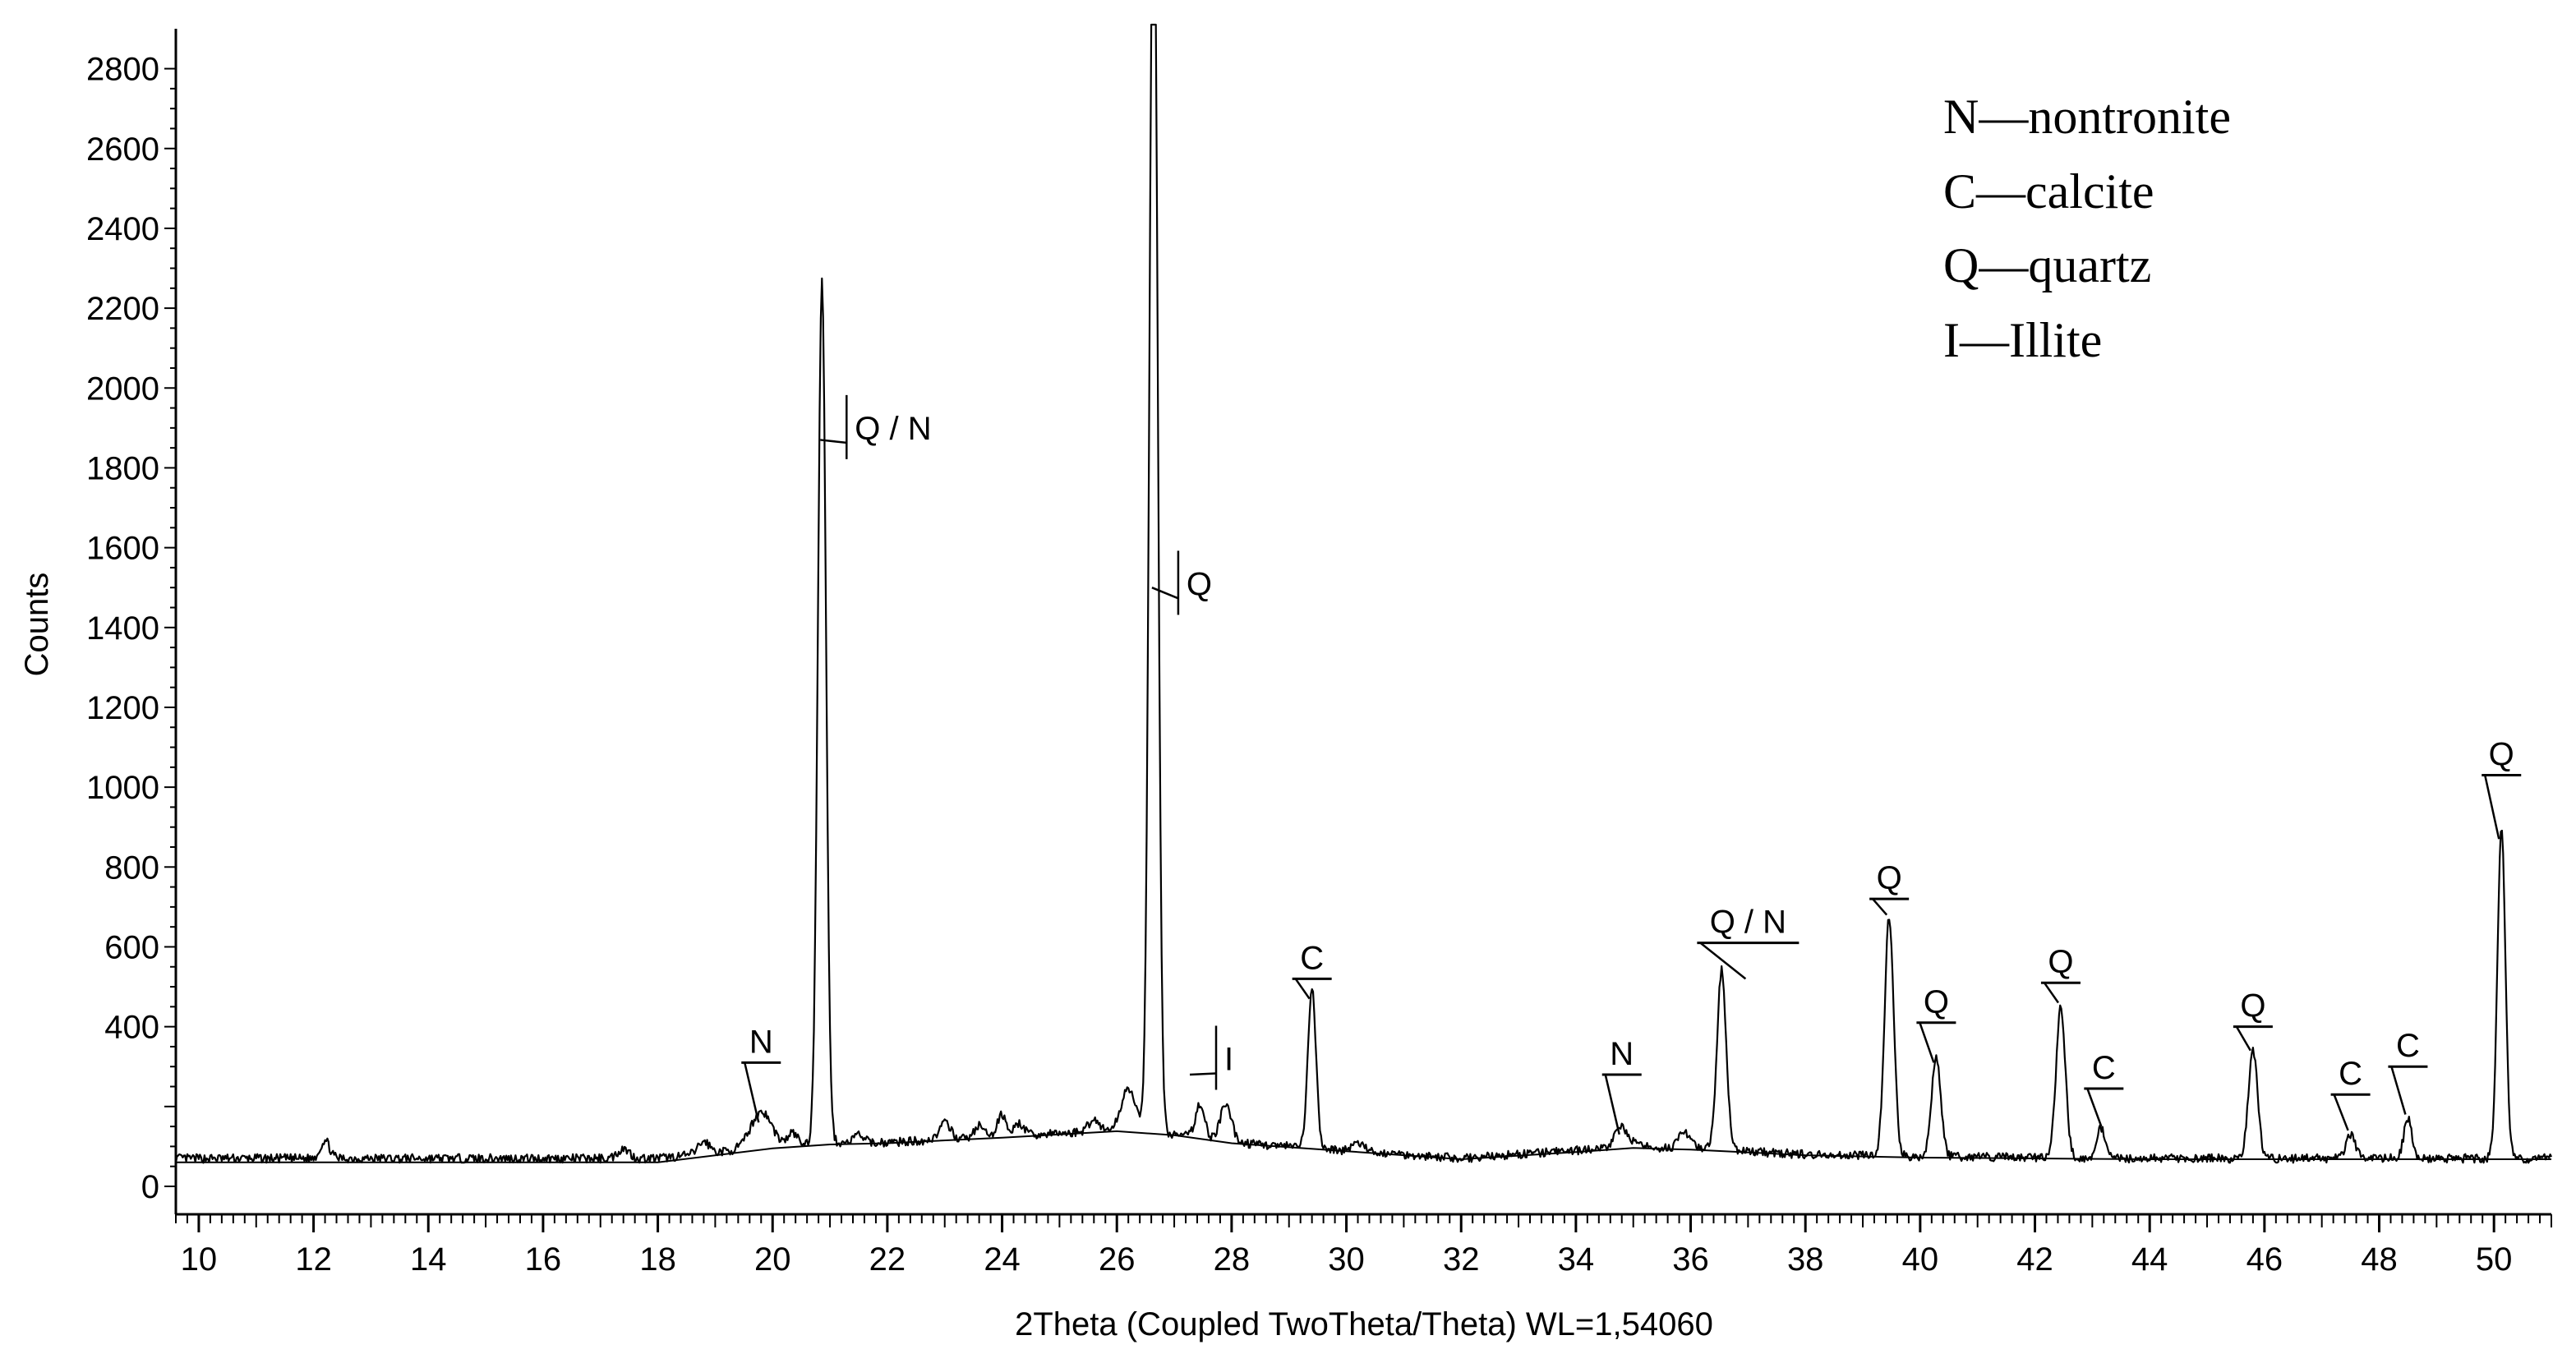 Image resolution: width=2576 pixels, height=1363 pixels. I want to click on legend-entry-illite: I—Illite, so click(2022, 340).